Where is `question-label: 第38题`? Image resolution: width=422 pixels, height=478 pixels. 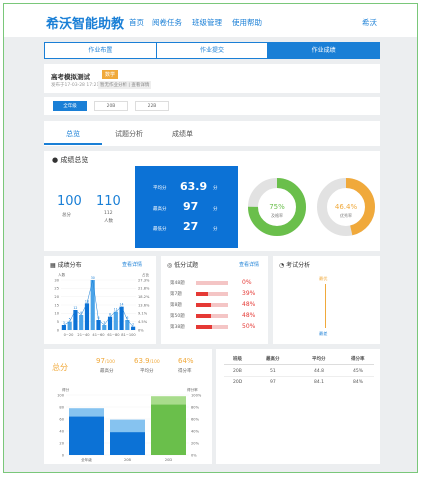 question-label: 第38题 is located at coordinates (177, 327).